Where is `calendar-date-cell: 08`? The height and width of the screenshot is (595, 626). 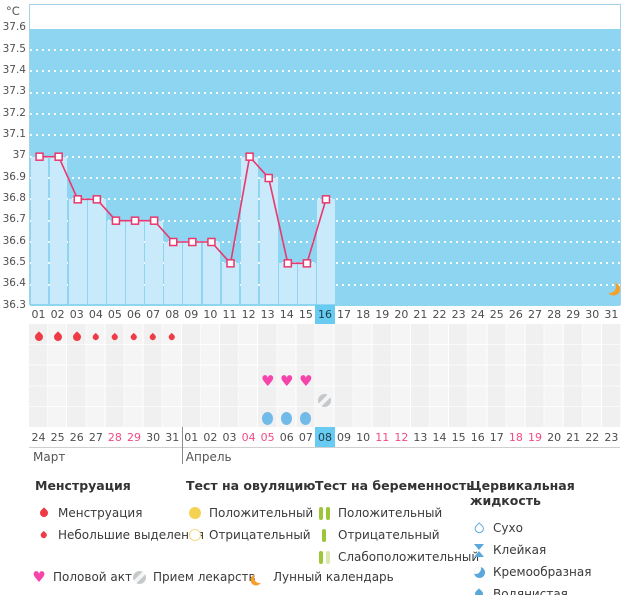 calendar-date-cell: 08 is located at coordinates (325, 437).